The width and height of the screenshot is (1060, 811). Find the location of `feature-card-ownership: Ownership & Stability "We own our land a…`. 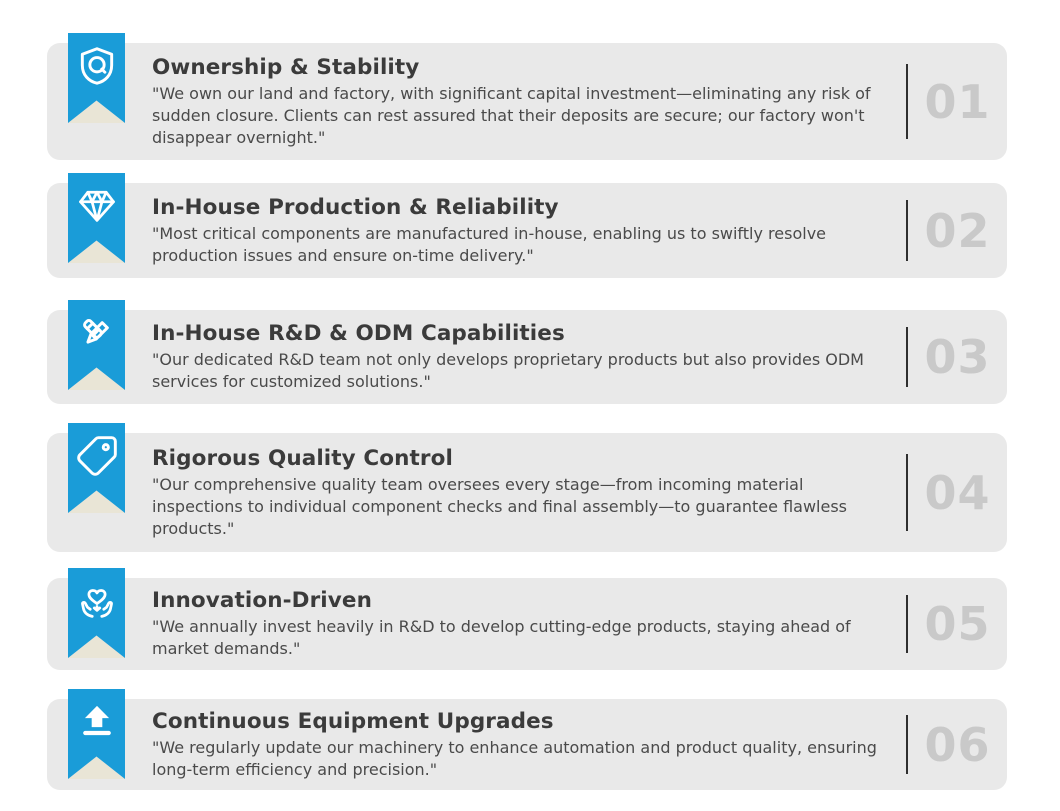

feature-card-ownership: Ownership & Stability "We own our land a… is located at coordinates (527, 96).